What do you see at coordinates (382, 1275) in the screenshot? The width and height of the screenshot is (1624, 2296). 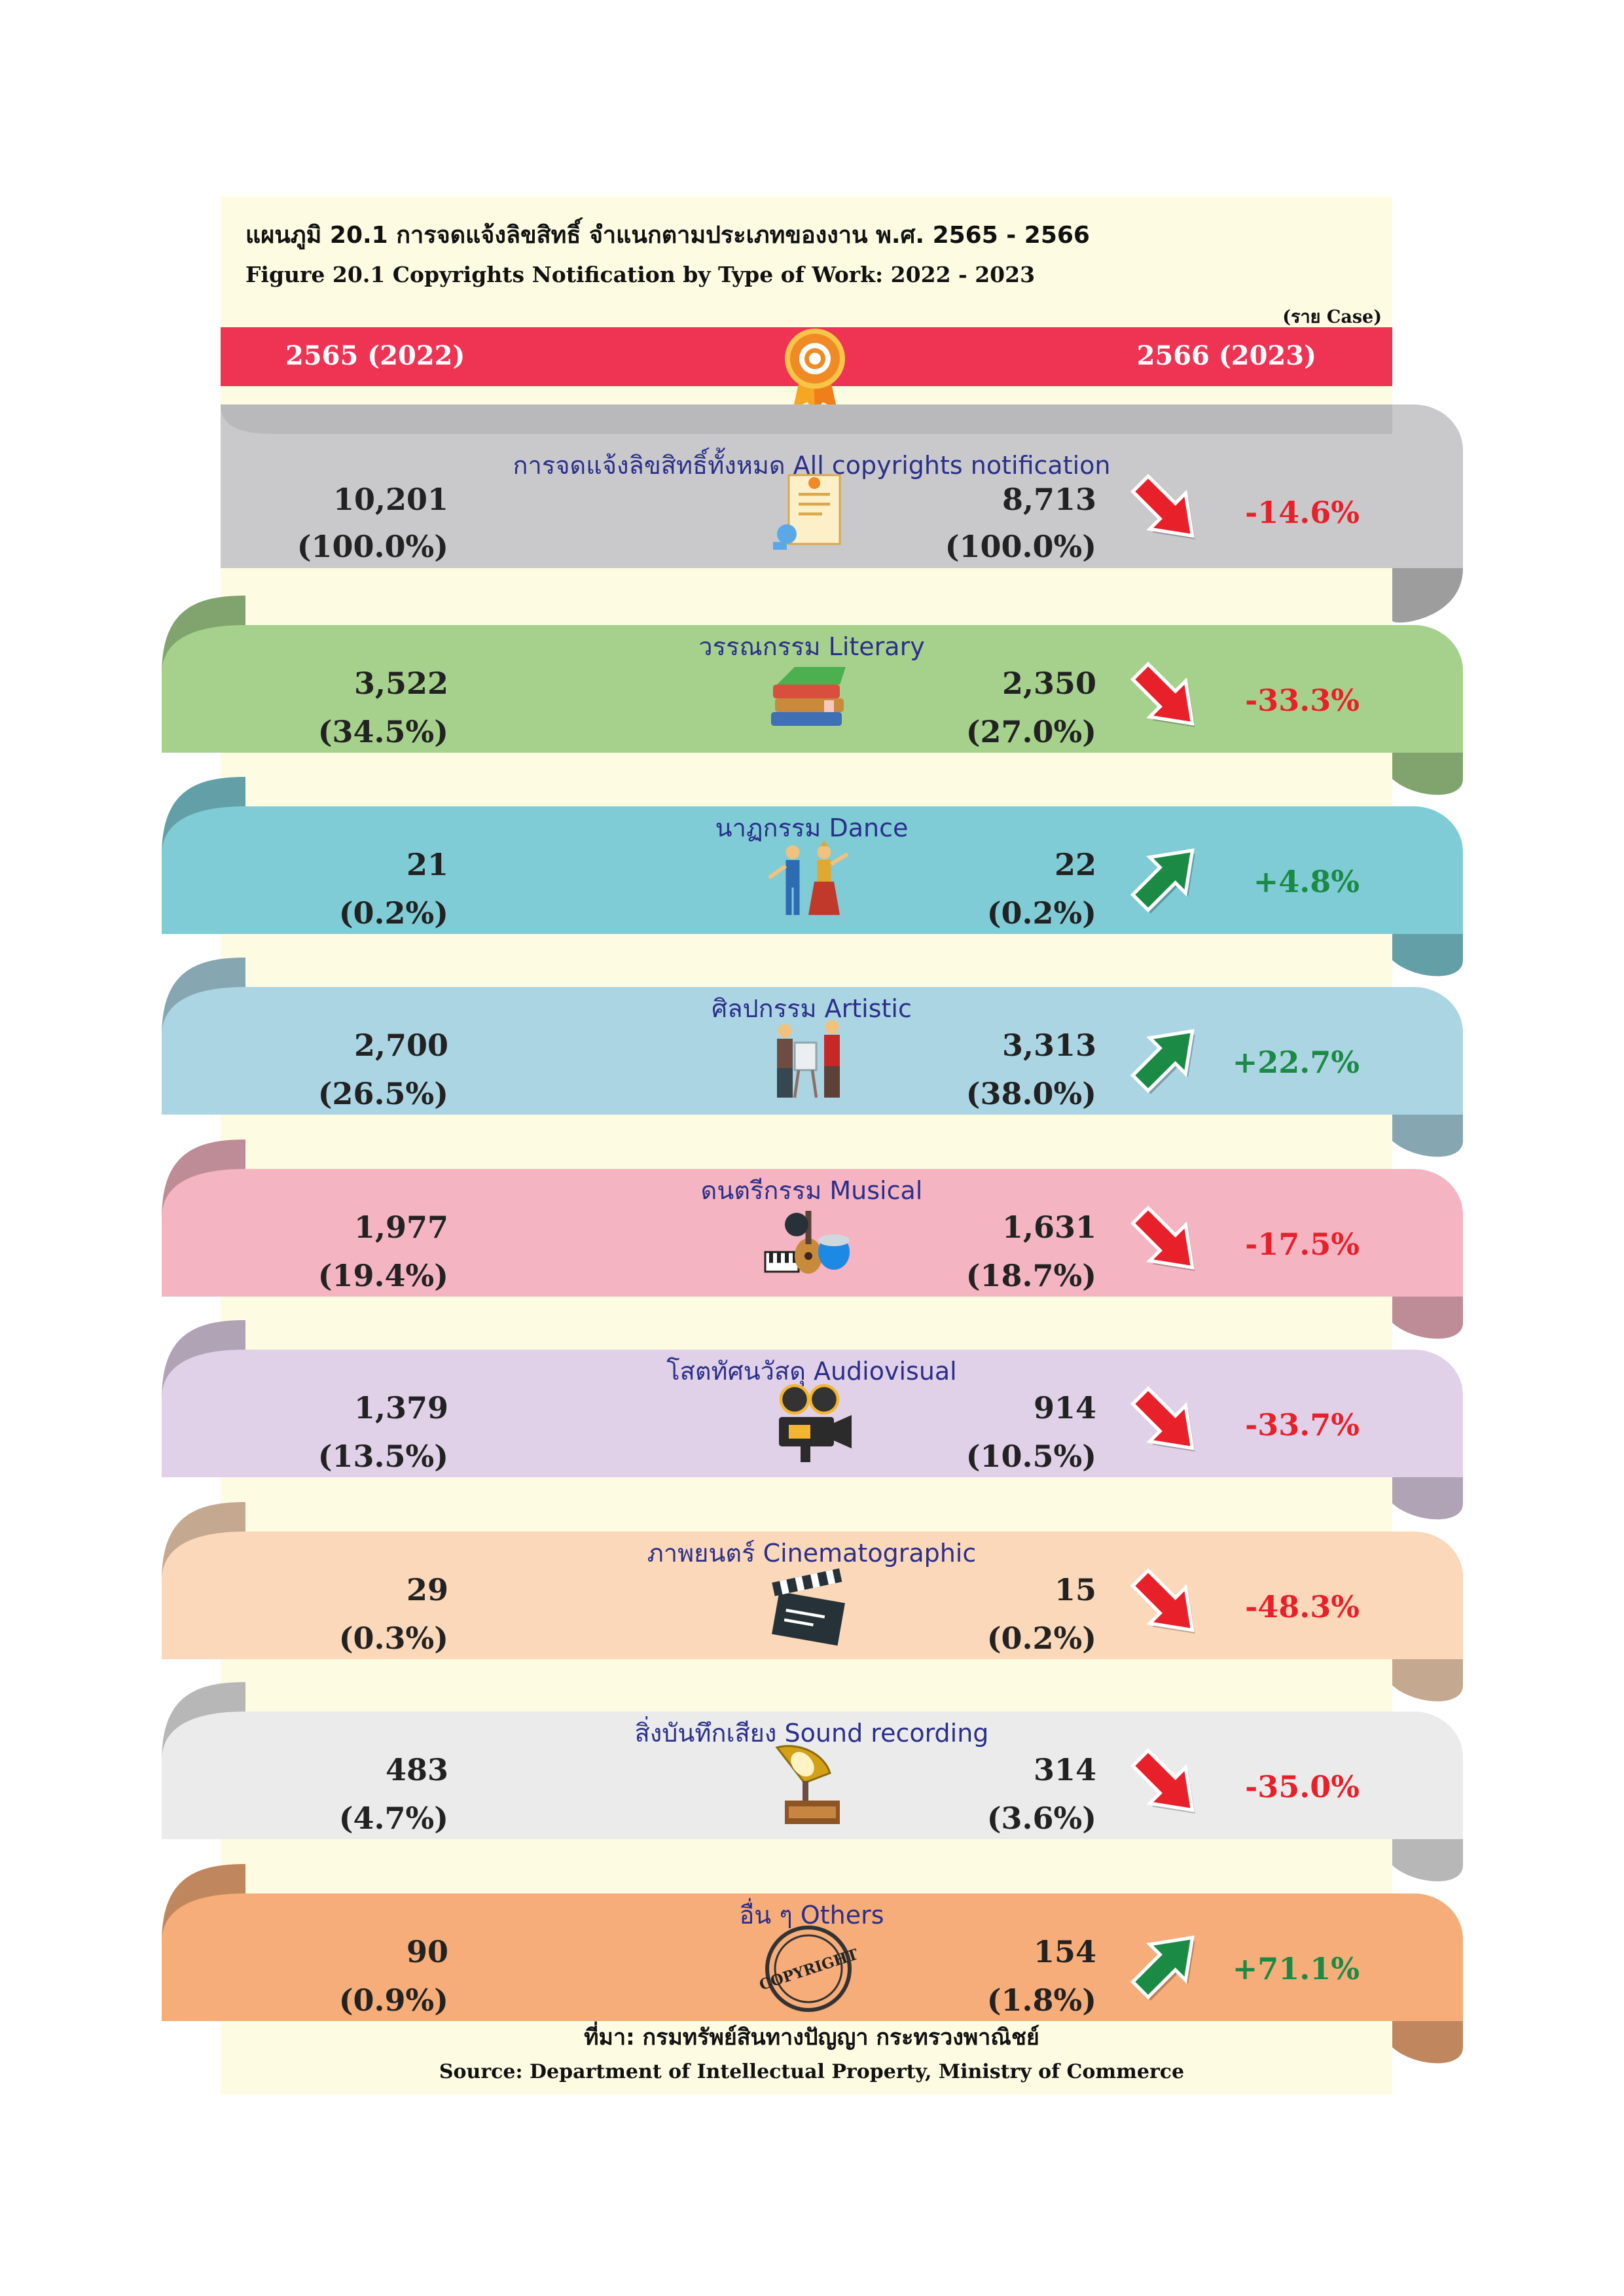 I see `share-2022: (19.4%)` at bounding box center [382, 1275].